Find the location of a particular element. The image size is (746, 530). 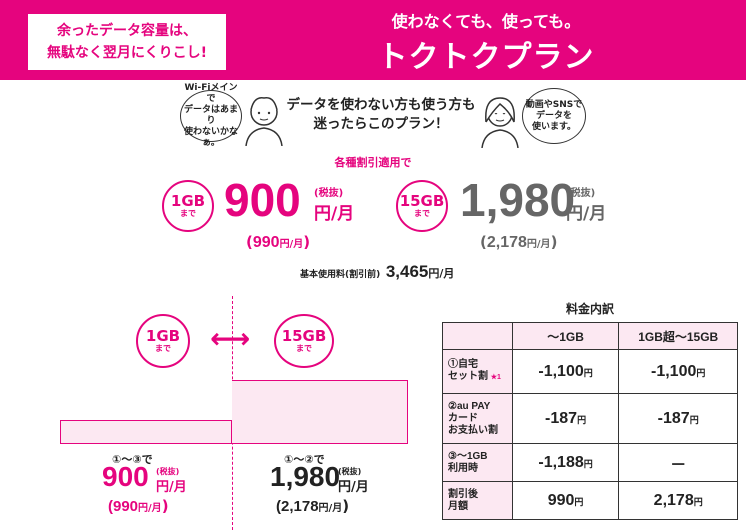

table-corner is located at coordinates (477, 336).